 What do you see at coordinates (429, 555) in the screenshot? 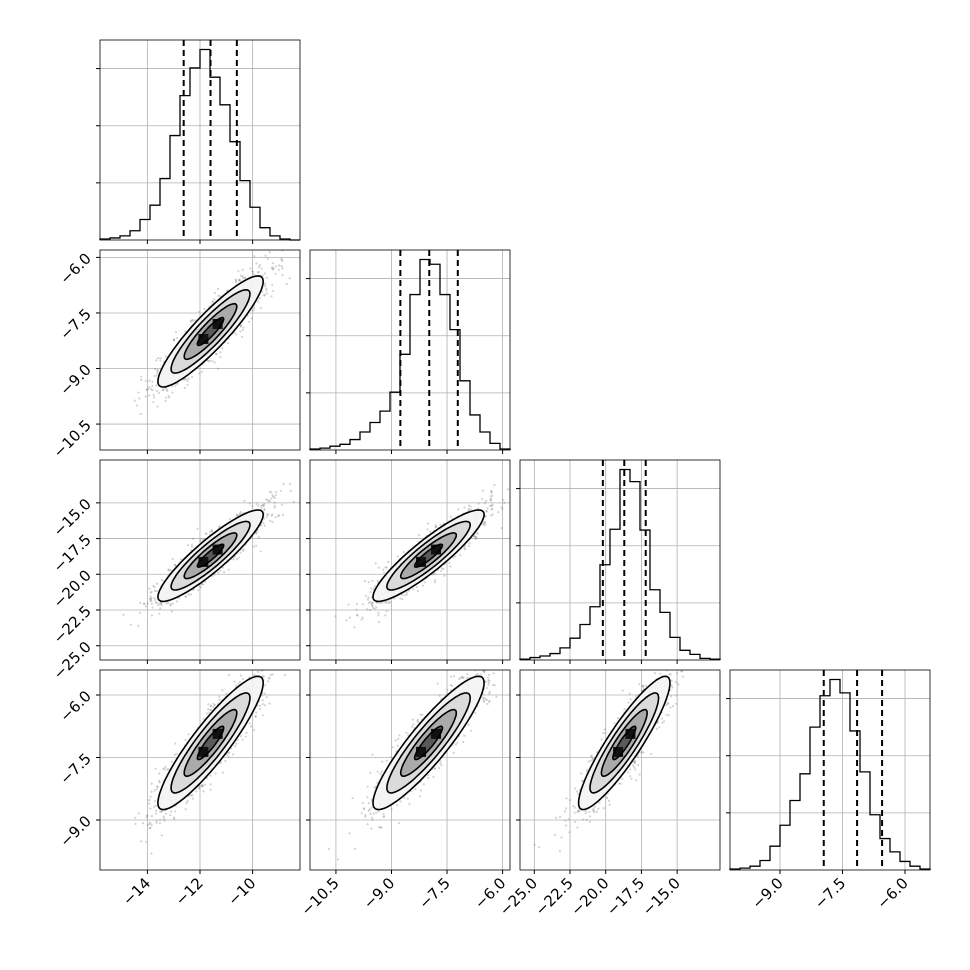
I see `contour-line` at bounding box center [429, 555].